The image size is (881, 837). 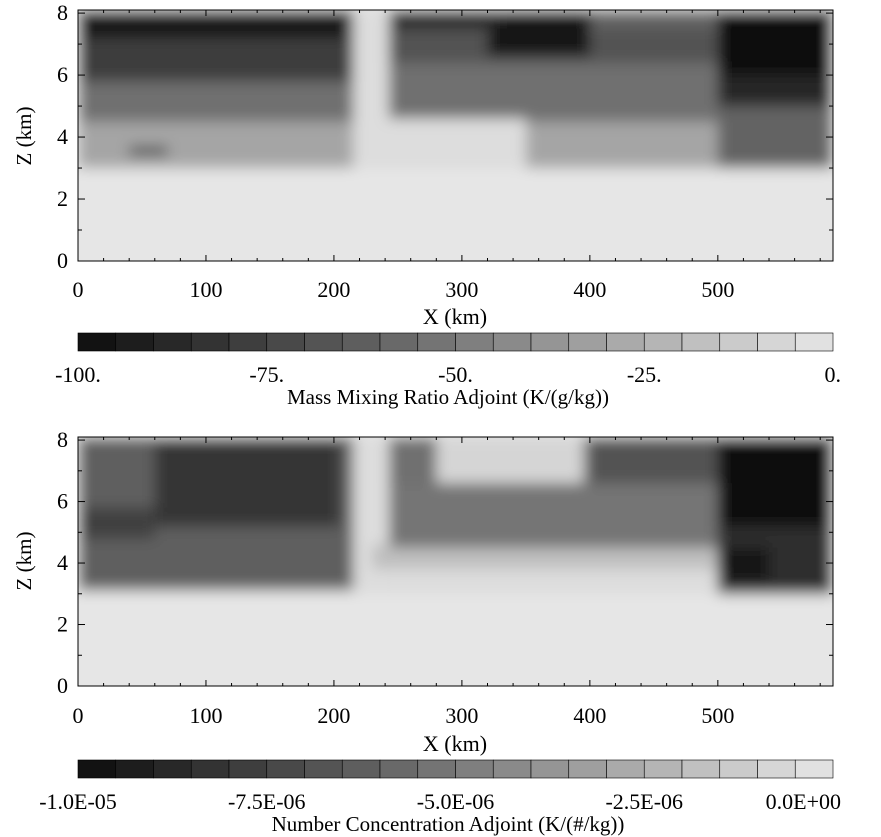 What do you see at coordinates (78, 289) in the screenshot?
I see `x-tick-label: 0` at bounding box center [78, 289].